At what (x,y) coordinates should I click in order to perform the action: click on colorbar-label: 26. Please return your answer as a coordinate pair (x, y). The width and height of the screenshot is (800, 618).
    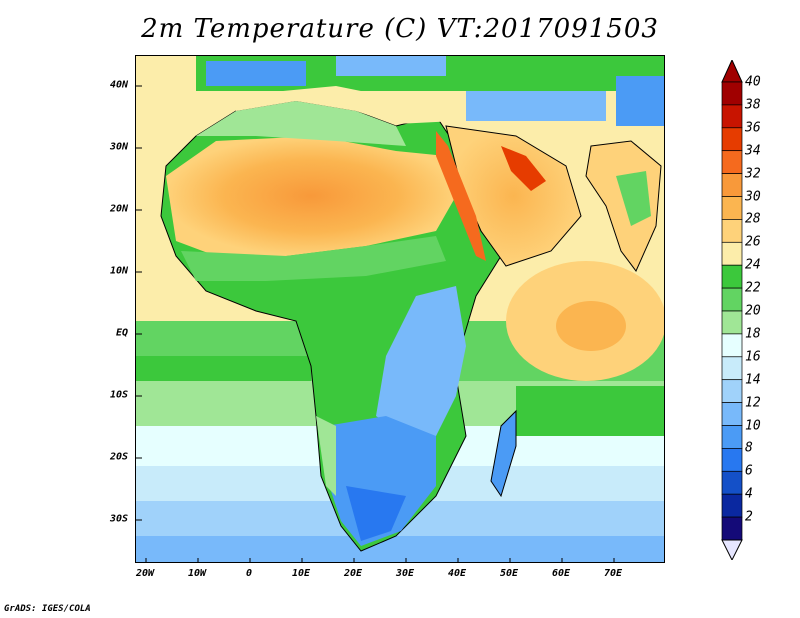
    Looking at the image, I should click on (753, 242).